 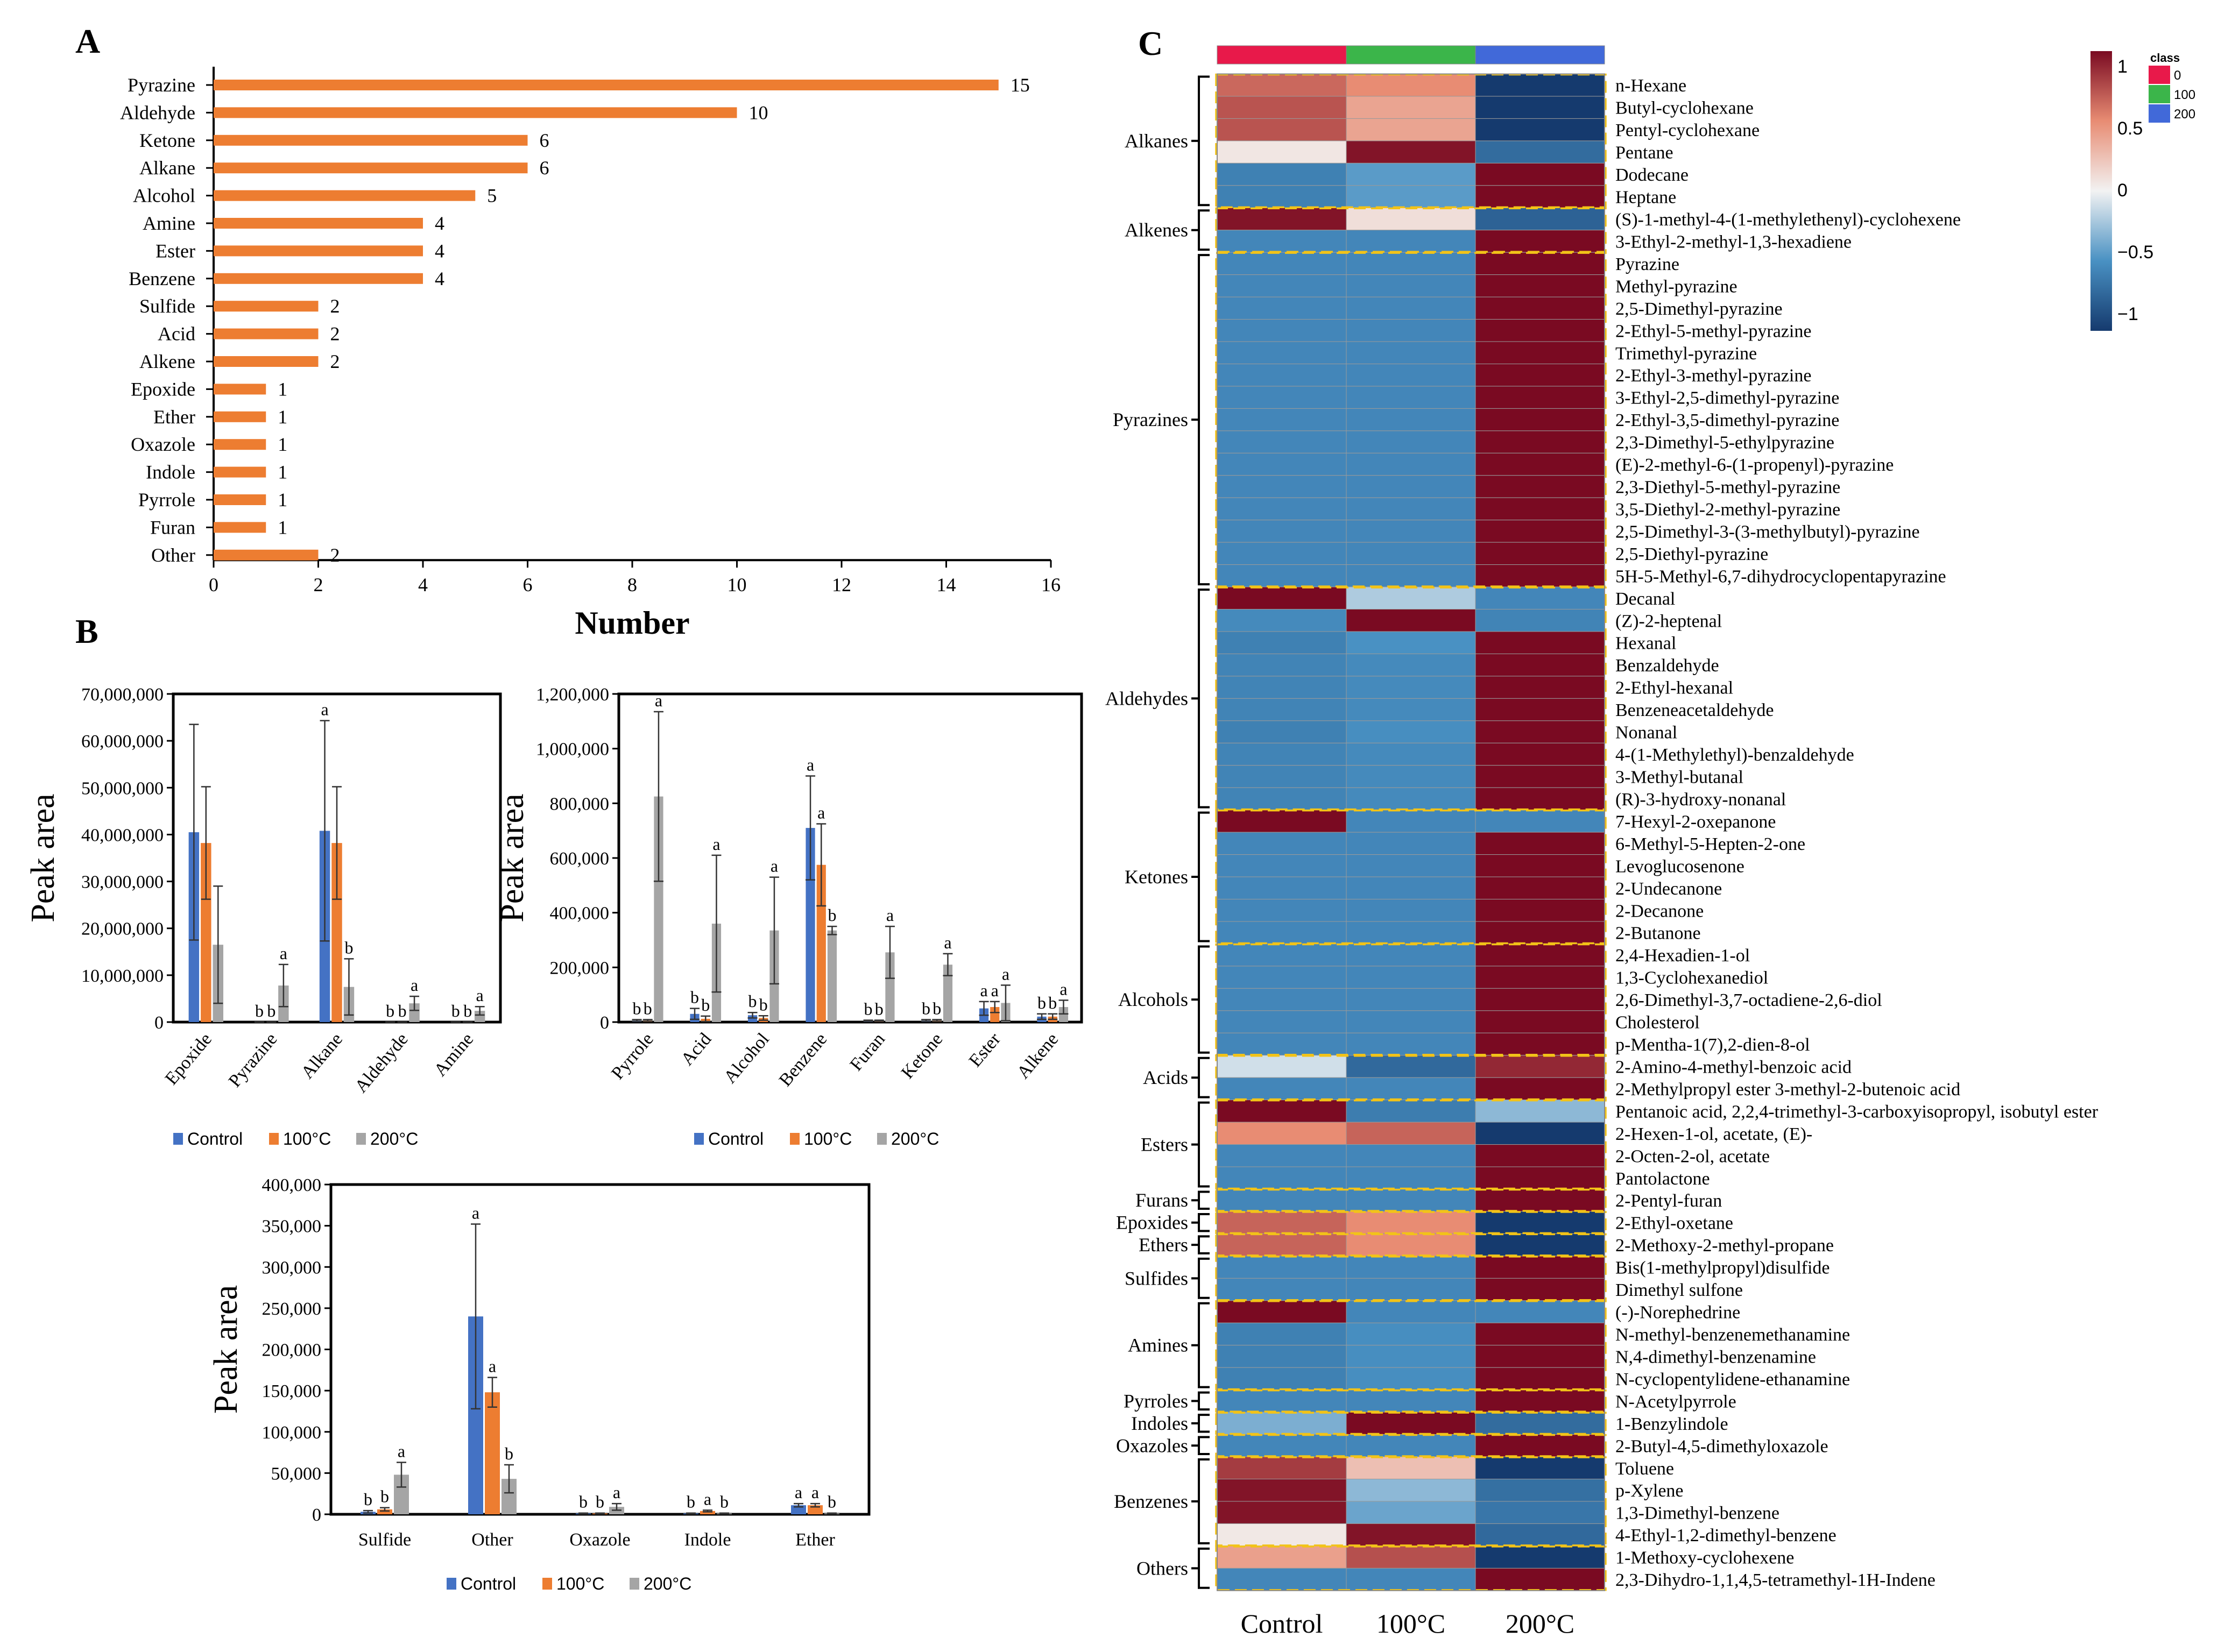 I want to click on cell-2-methoxy-2-methyl-propane-200-c, so click(x=1540, y=1245).